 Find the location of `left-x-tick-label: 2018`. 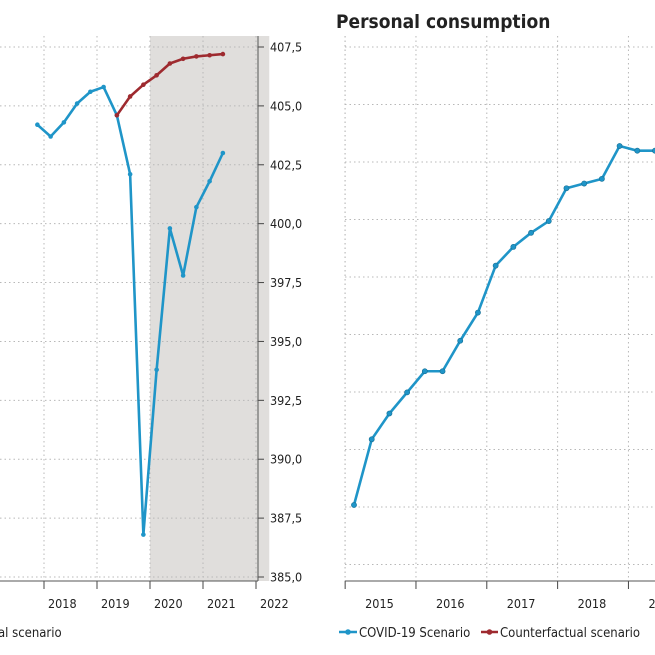

left-x-tick-label: 2018 is located at coordinates (62, 603).